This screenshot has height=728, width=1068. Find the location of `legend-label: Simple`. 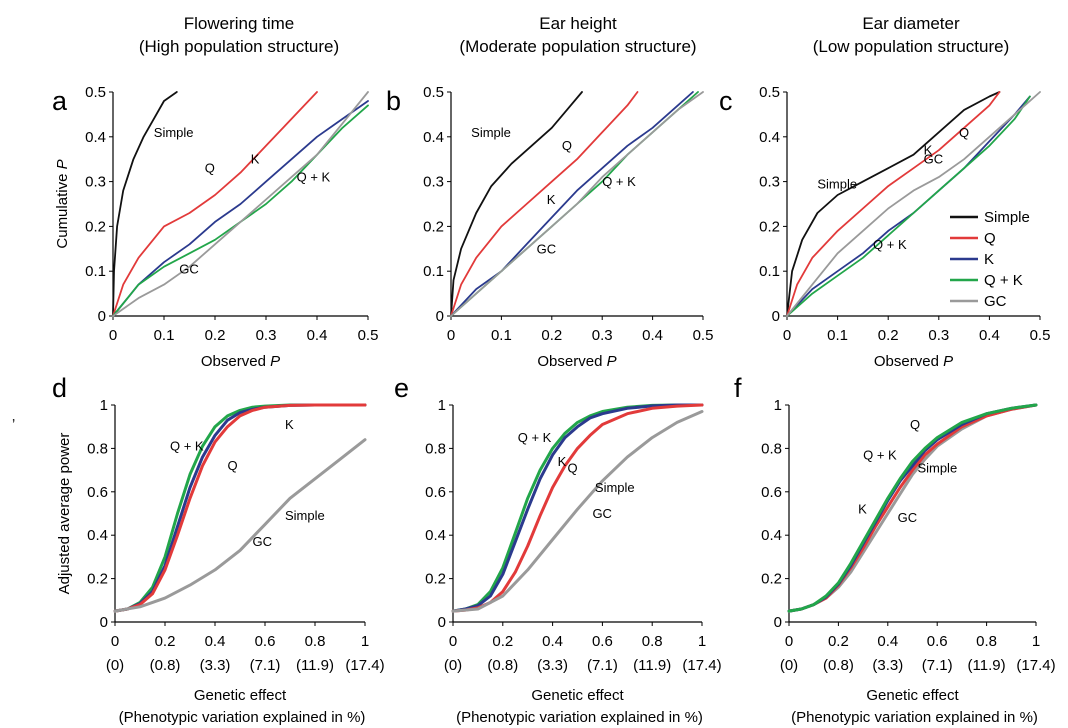

legend-label: Simple is located at coordinates (1007, 217).